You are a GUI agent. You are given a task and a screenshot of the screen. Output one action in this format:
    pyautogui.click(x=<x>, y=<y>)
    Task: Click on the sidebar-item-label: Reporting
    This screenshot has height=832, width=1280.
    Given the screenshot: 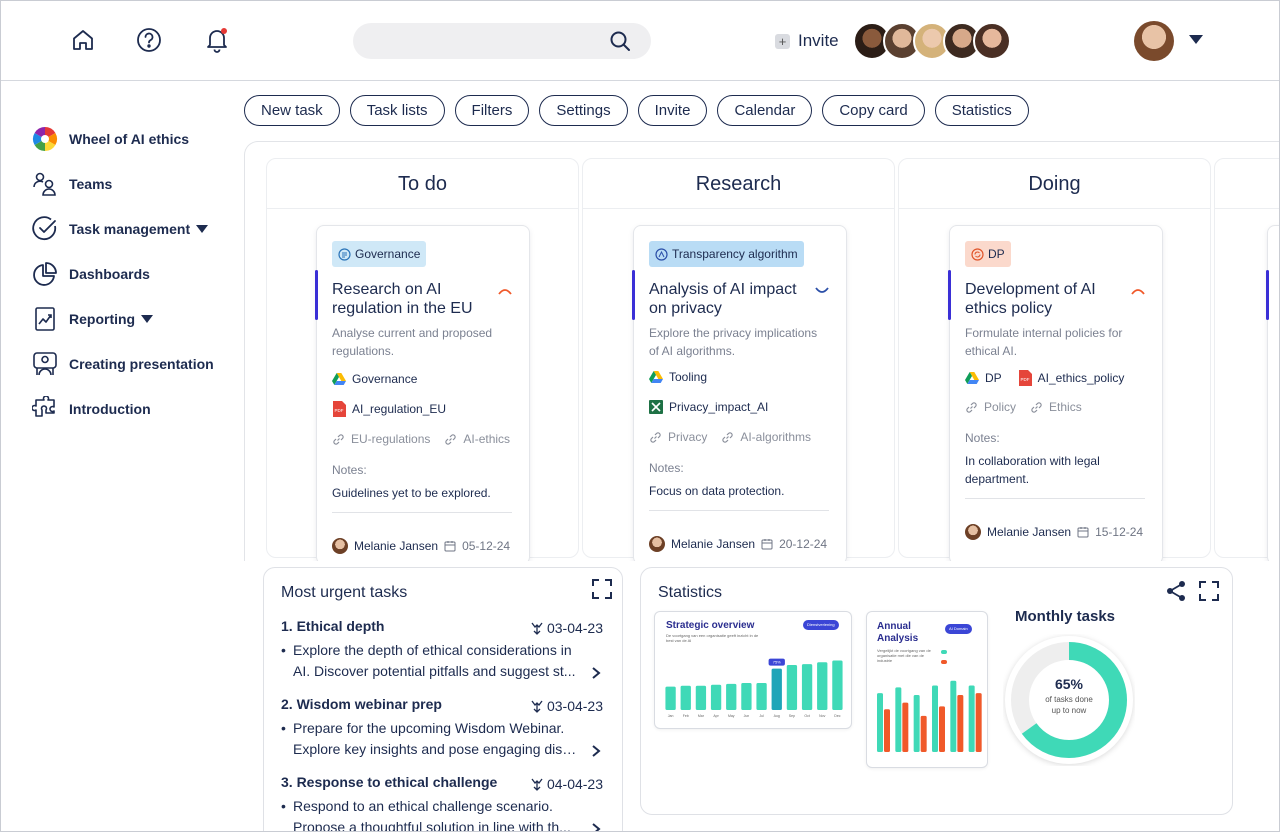 What is the action you would take?
    pyautogui.click(x=102, y=319)
    